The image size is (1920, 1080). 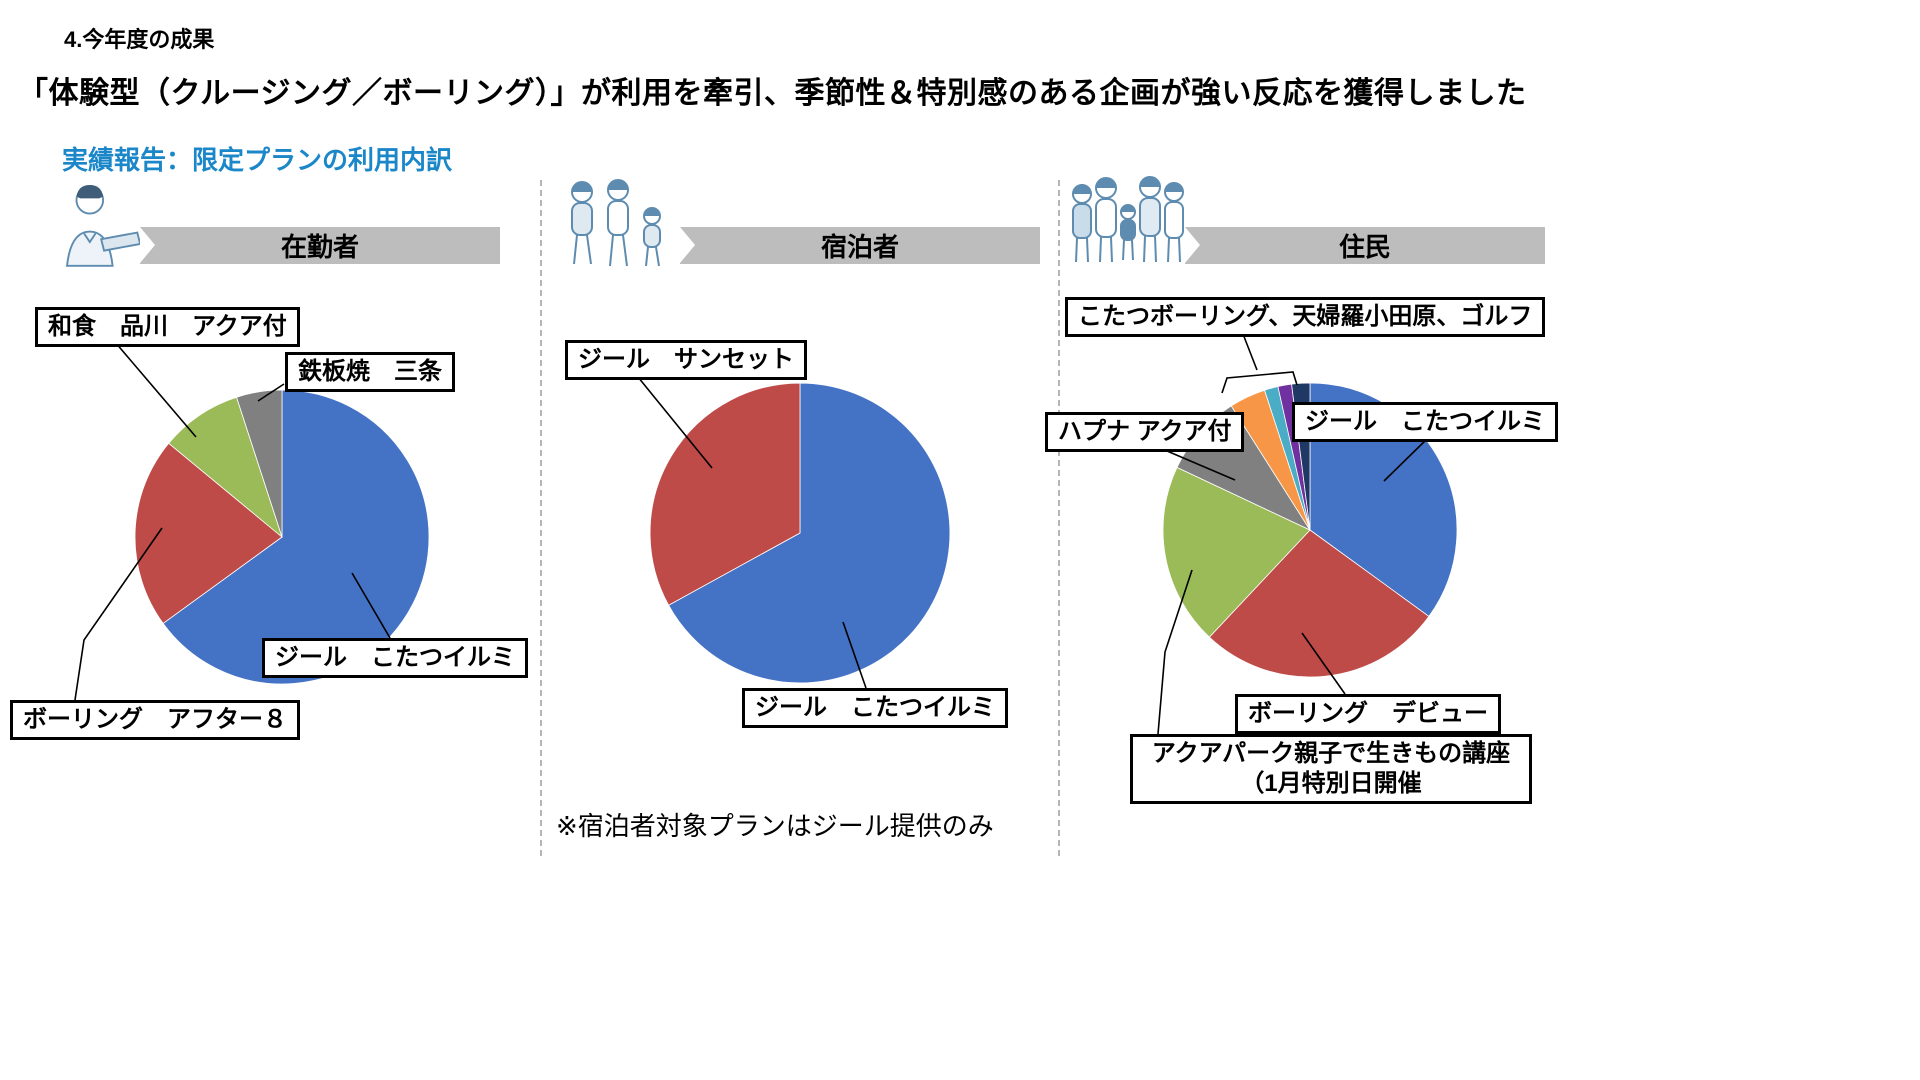 What do you see at coordinates (775, 826) in the screenshot?
I see `footnote: ※宿泊者対象プランはジール提供のみ` at bounding box center [775, 826].